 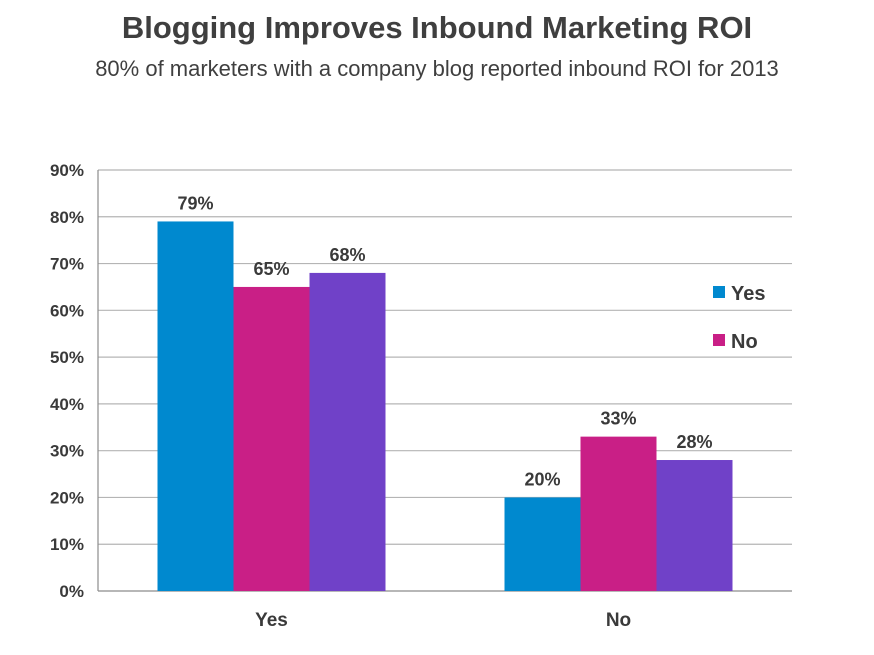 I want to click on y-tick-label: 70%, so click(x=67, y=264).